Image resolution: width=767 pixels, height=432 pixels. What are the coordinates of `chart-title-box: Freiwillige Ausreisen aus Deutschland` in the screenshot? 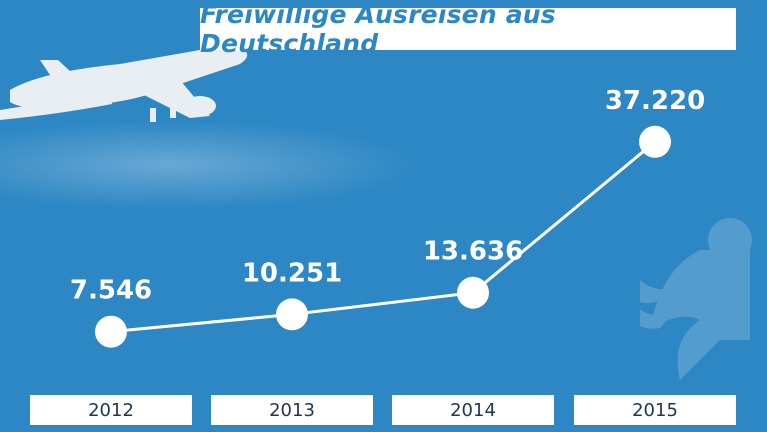 It's located at (468, 29).